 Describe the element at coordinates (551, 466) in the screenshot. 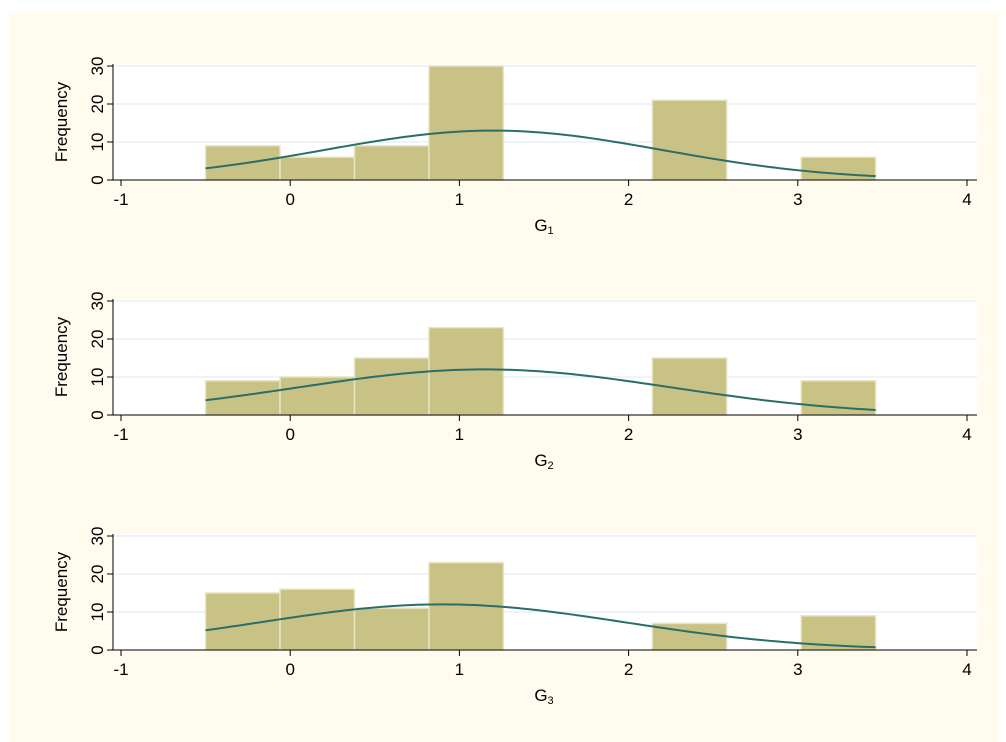

I see `x-axis-title-subscript: 2` at that location.